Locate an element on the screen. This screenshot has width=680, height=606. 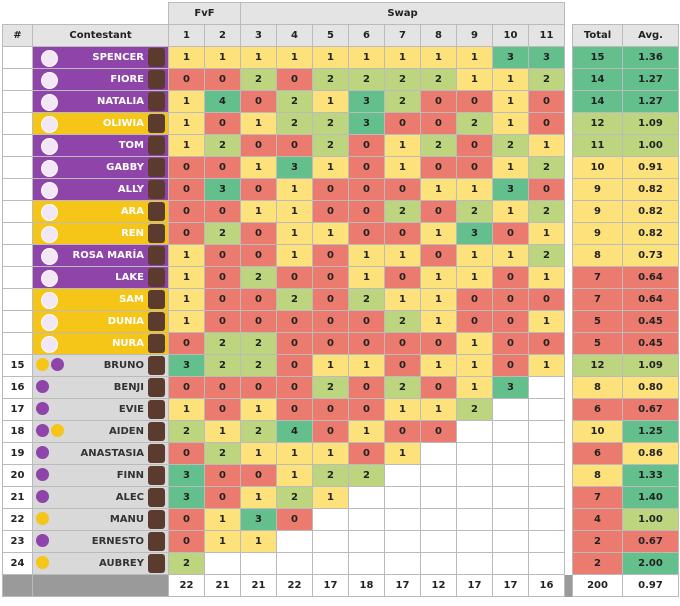
contestant-row: REN 0 2 0 1 1 0 0 1 3 0 1 9 0.82 is located at coordinates (340, 233).